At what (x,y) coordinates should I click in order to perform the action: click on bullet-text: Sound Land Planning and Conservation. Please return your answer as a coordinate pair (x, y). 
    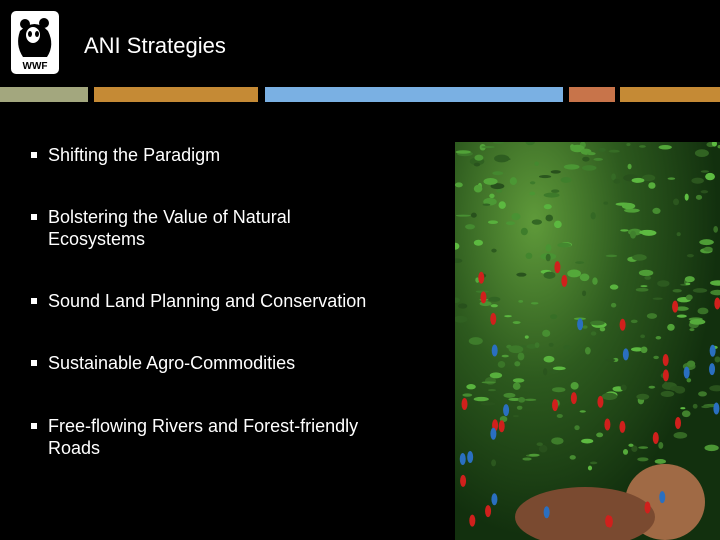
    Looking at the image, I should click on (207, 301).